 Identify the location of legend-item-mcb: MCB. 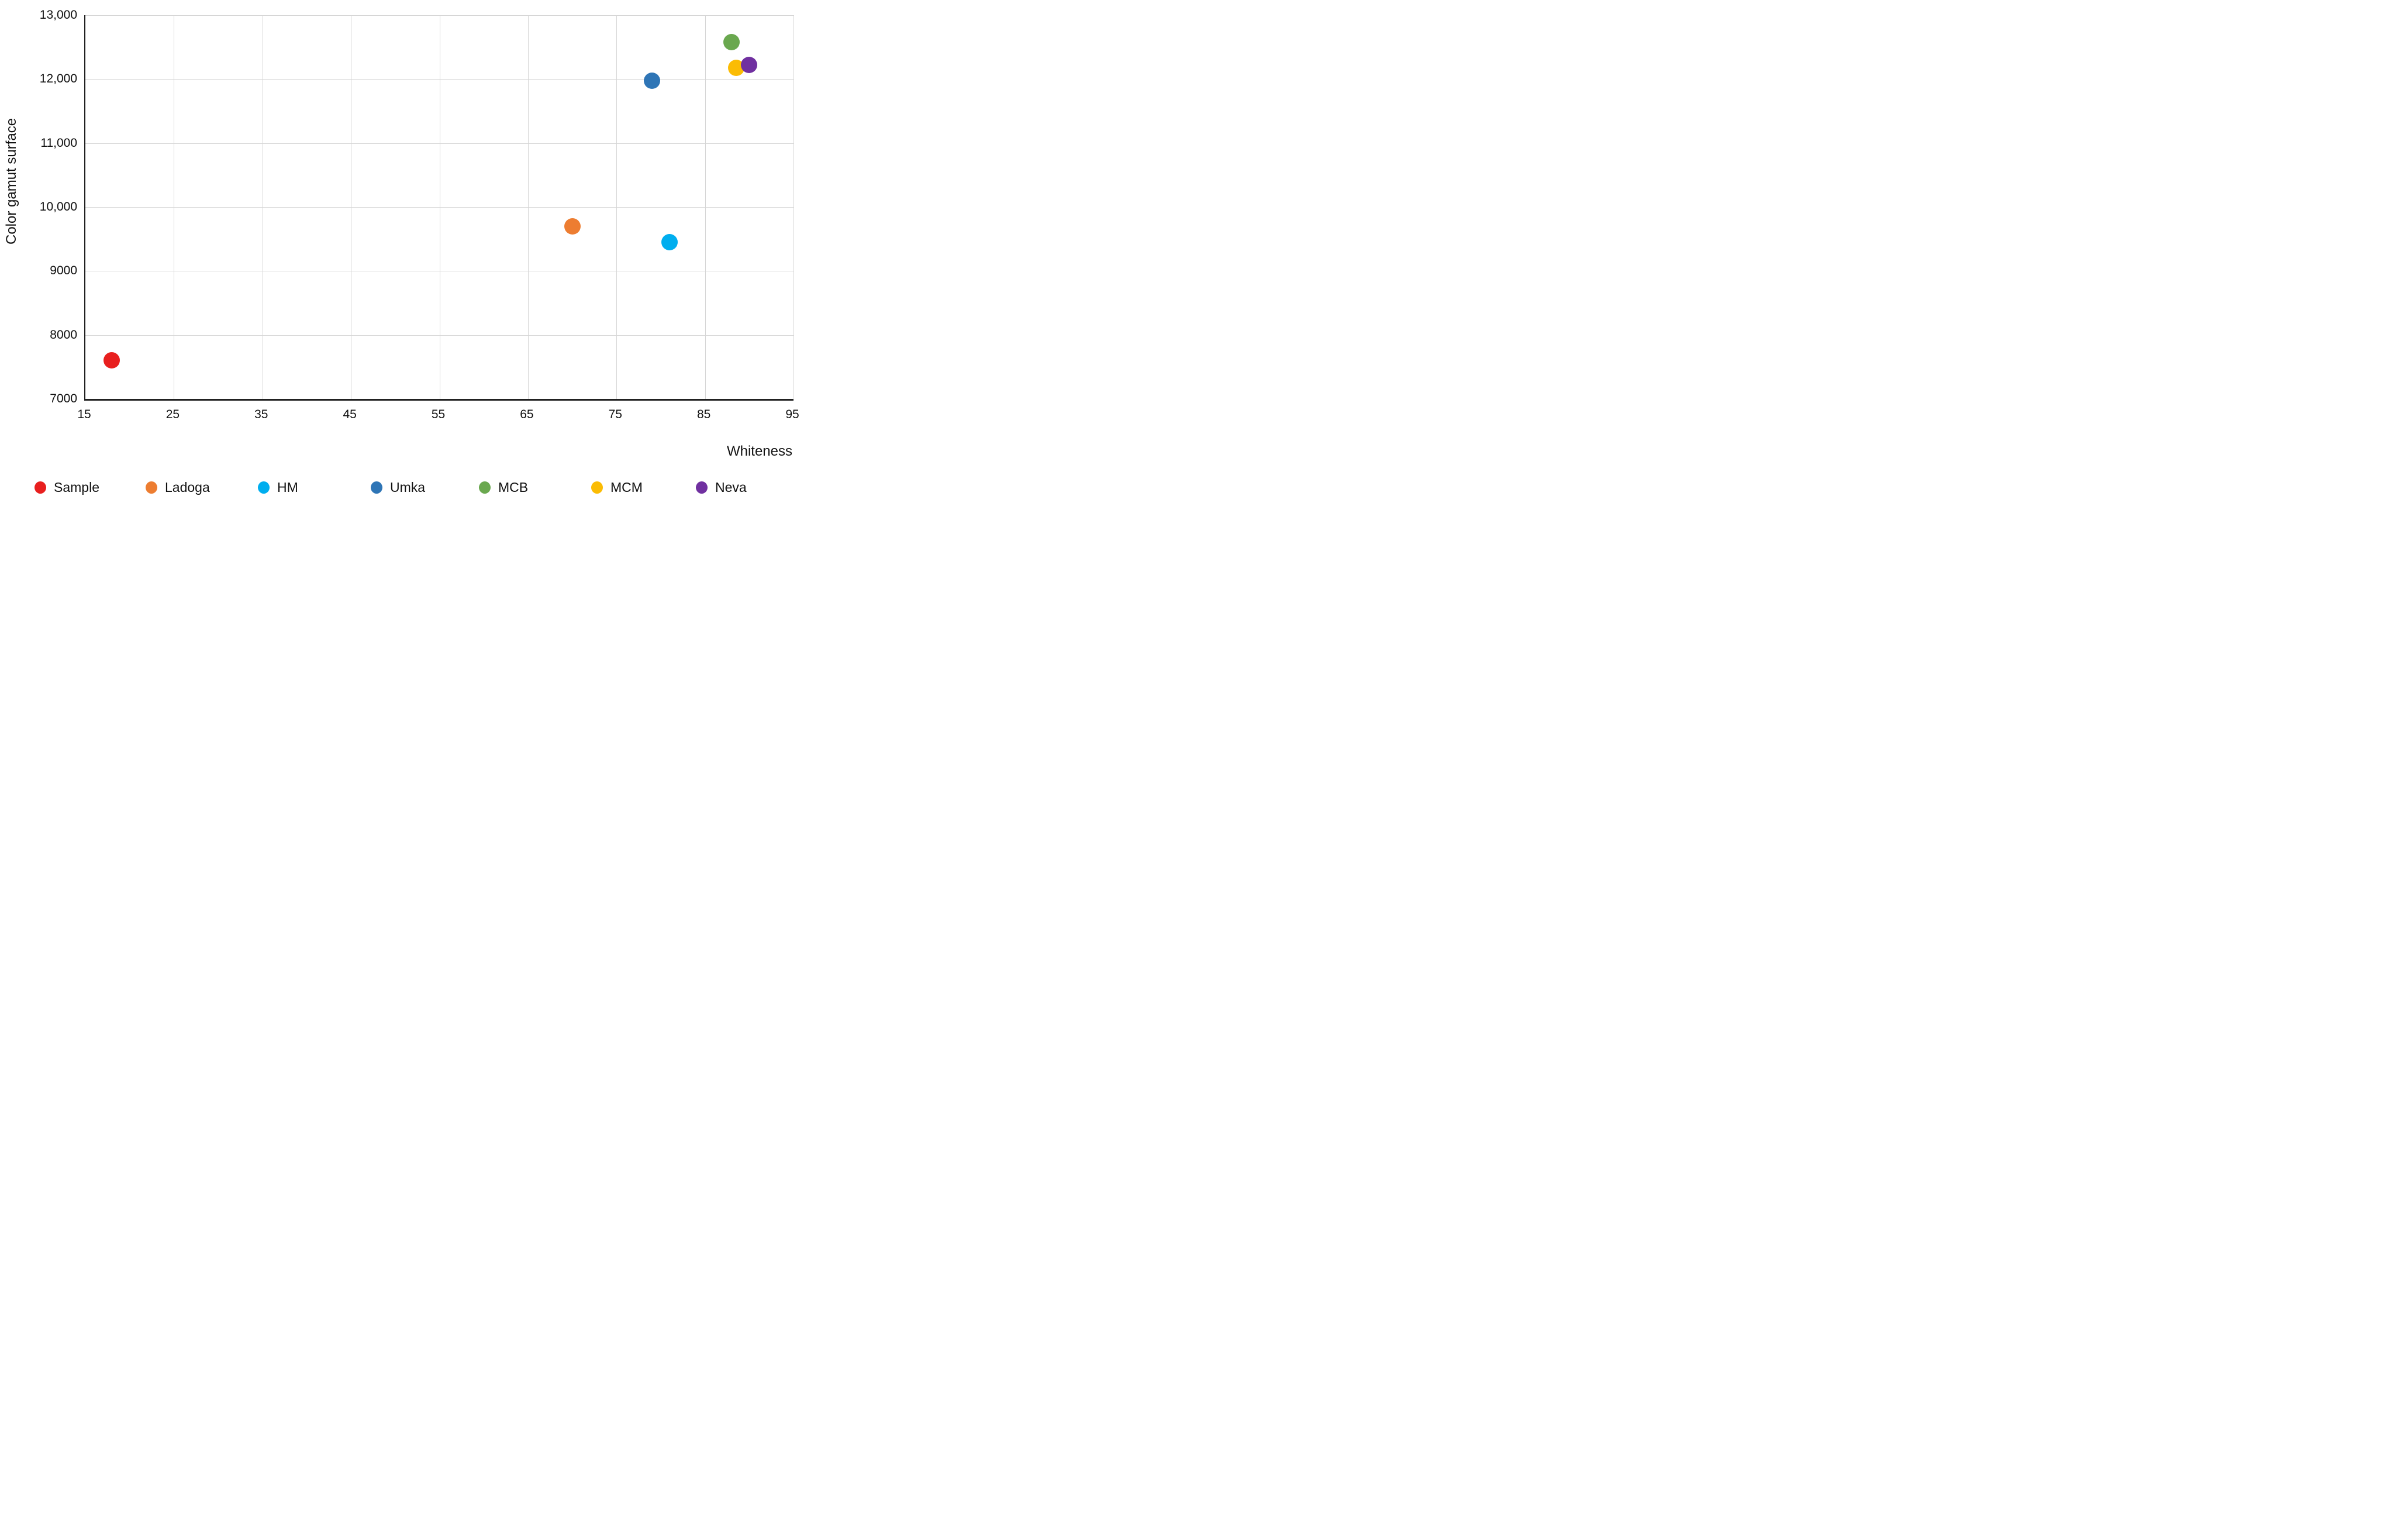
(503, 487).